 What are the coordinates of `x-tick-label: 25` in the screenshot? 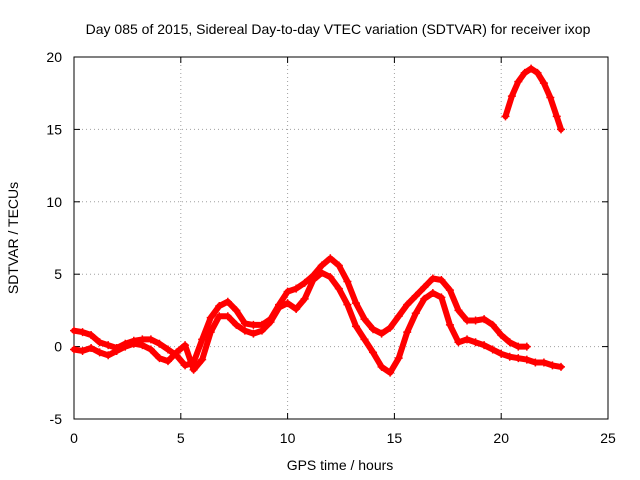 It's located at (608, 438).